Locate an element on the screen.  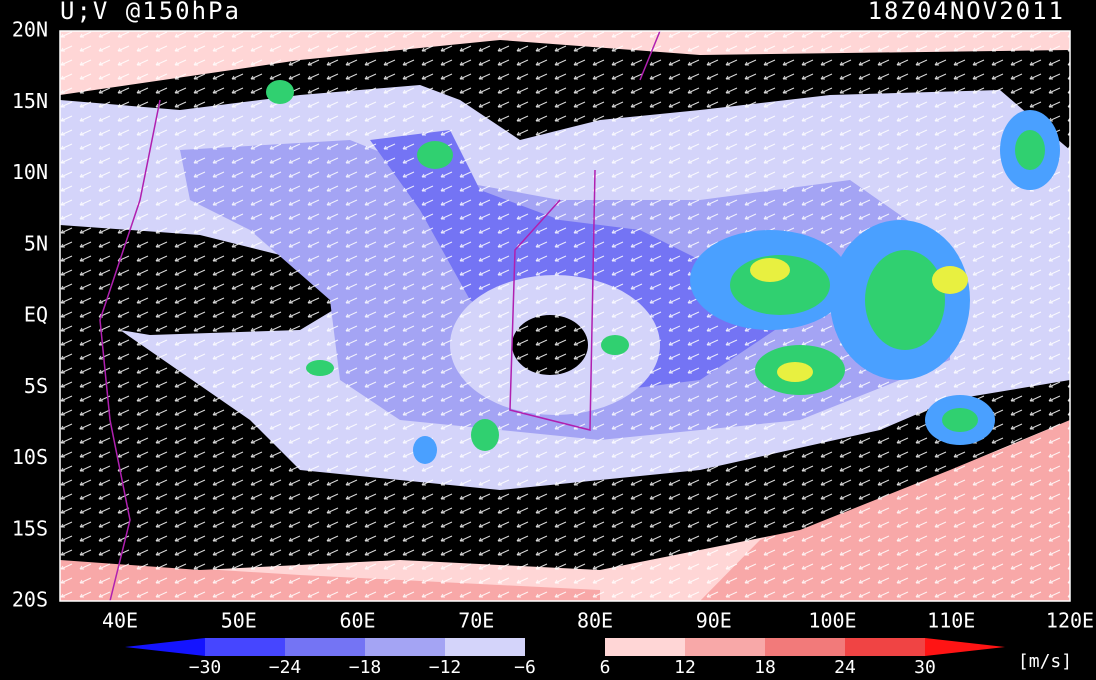
colorbar-label: 18 is located at coordinates (765, 667).